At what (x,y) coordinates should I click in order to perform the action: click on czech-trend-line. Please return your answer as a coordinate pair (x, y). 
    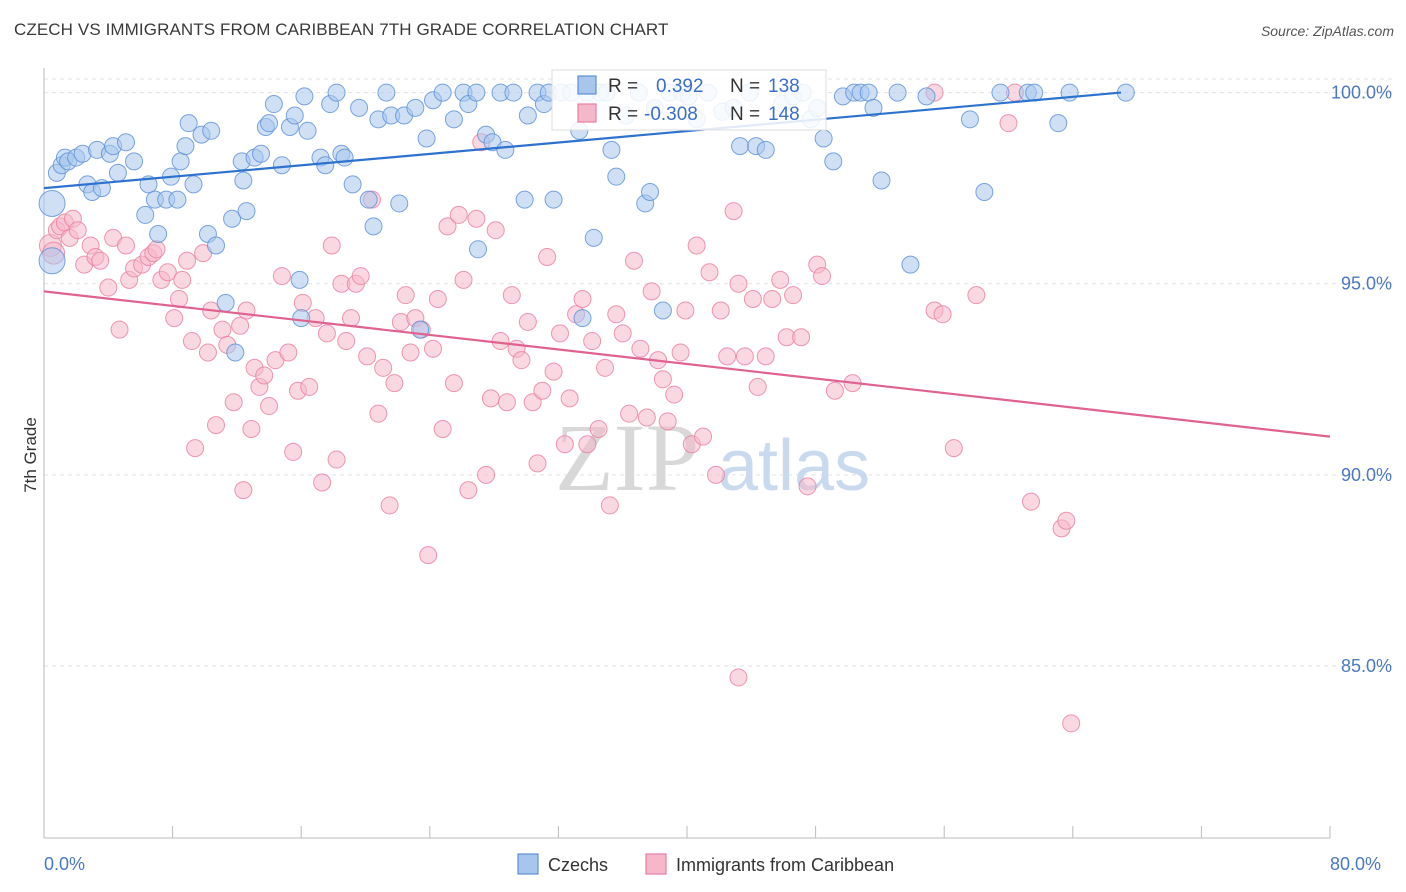
    Looking at the image, I should click on (582, 140).